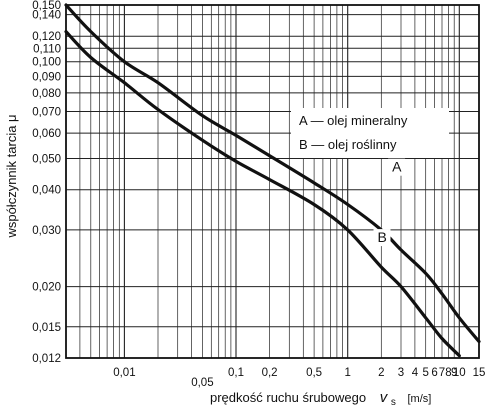 The image size is (485, 409). Describe the element at coordinates (46, 134) in the screenshot. I see `y-tick-label: 0,060` at that location.